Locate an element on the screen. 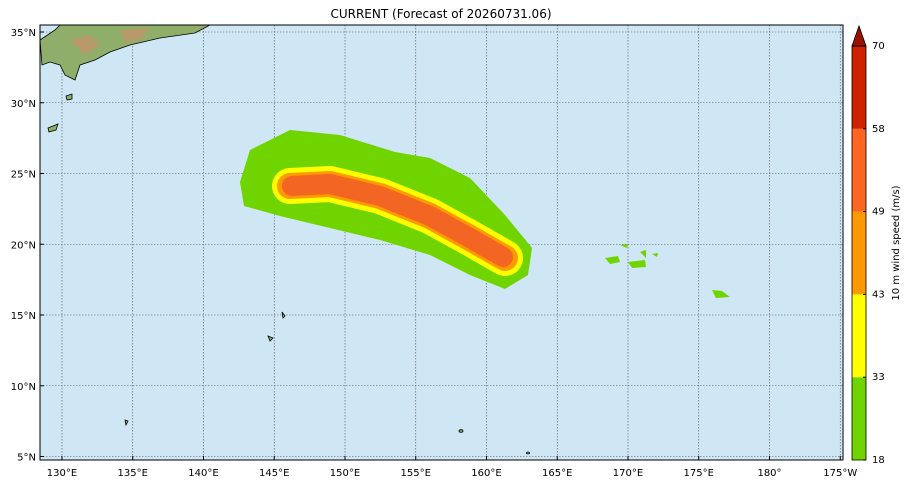  x-tick-label: 175°E is located at coordinates (699, 473).